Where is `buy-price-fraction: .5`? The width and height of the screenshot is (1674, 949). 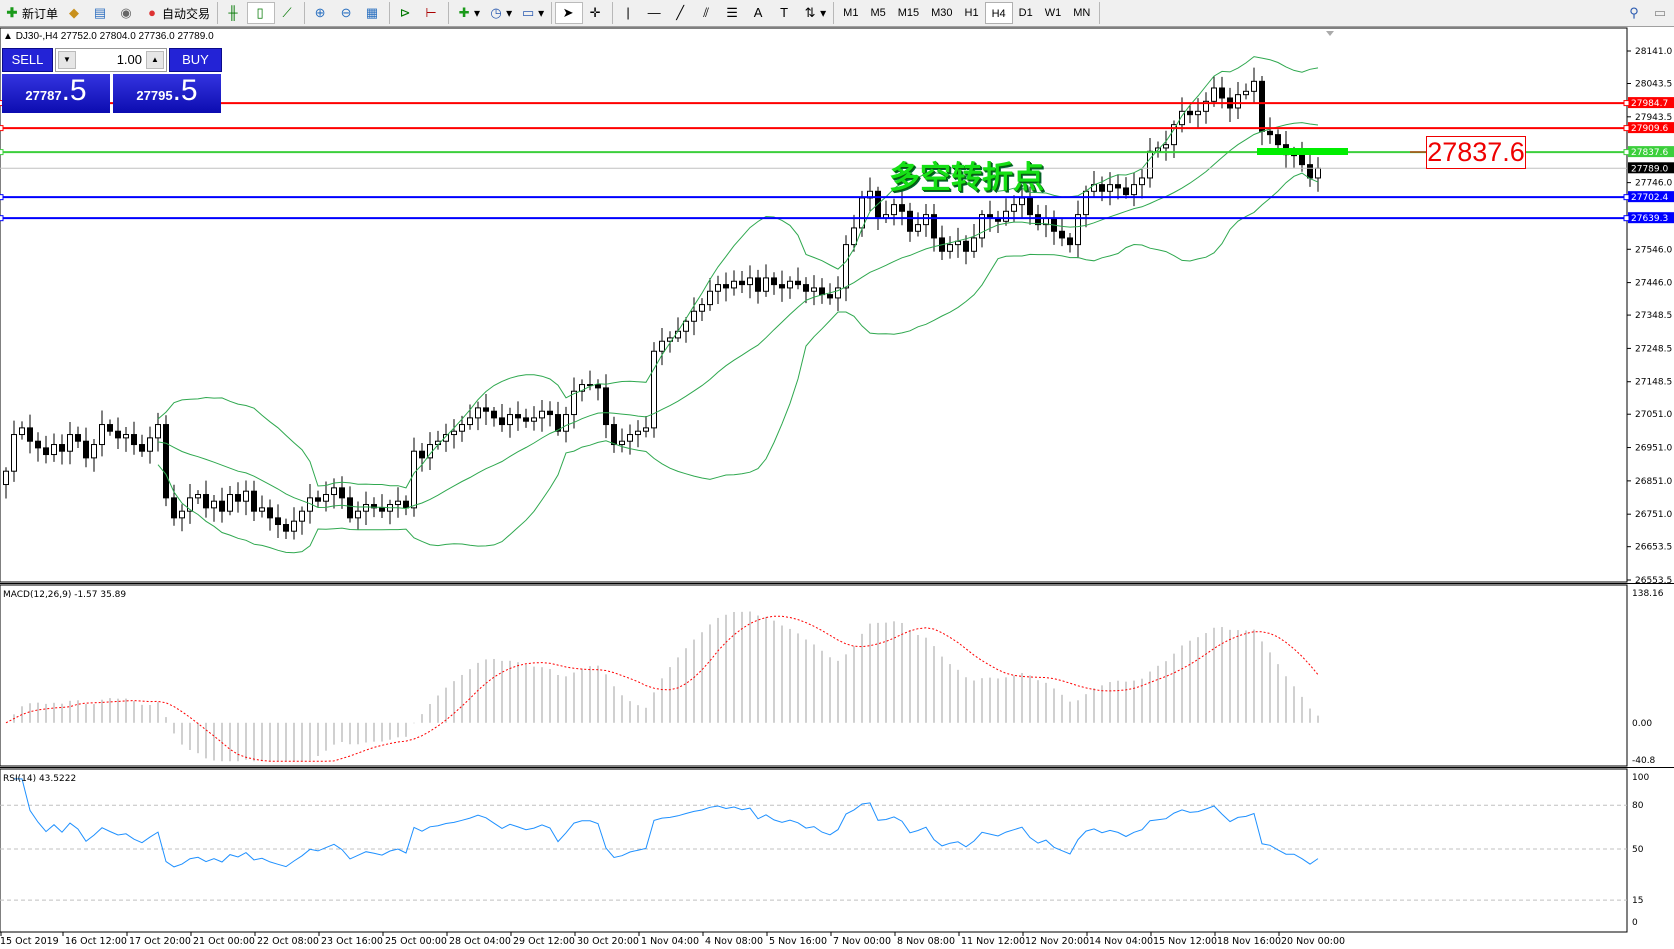 buy-price-fraction: .5 is located at coordinates (185, 90).